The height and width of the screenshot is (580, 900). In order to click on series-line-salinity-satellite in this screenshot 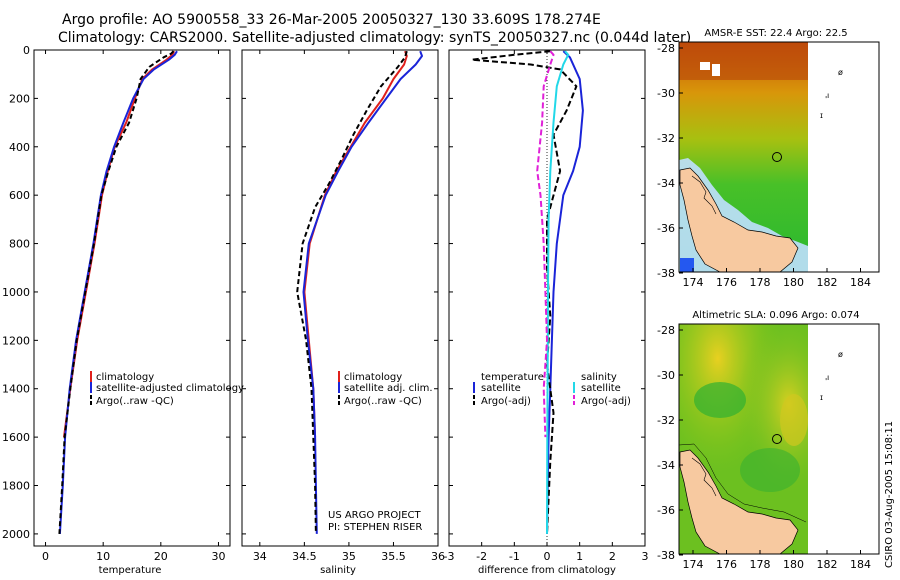, I will do `click(558, 292)`.